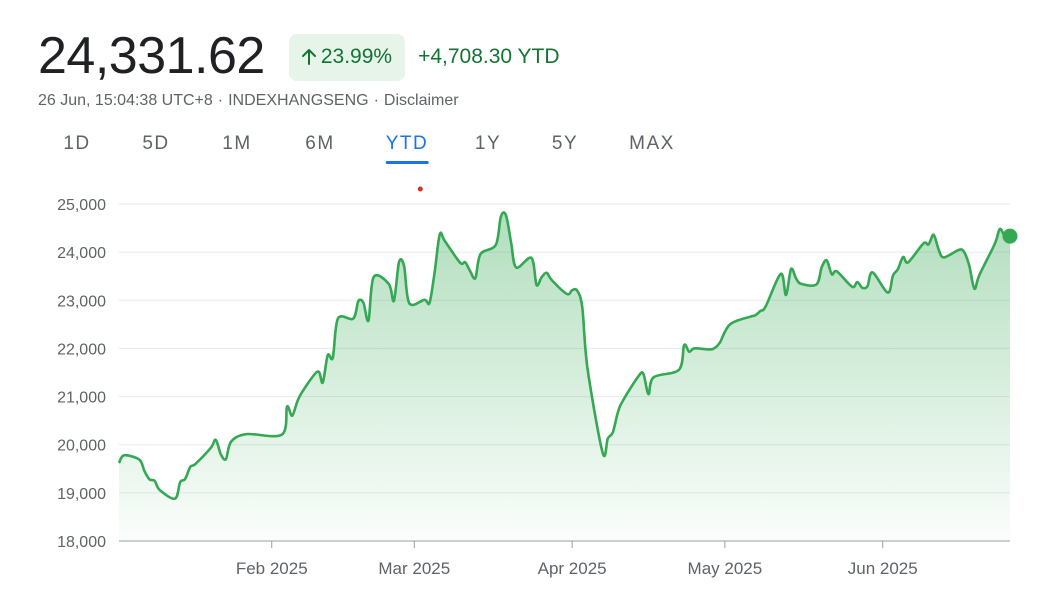 The width and height of the screenshot is (1051, 595). Describe the element at coordinates (237, 143) in the screenshot. I see `tab-1m: 1M` at that location.